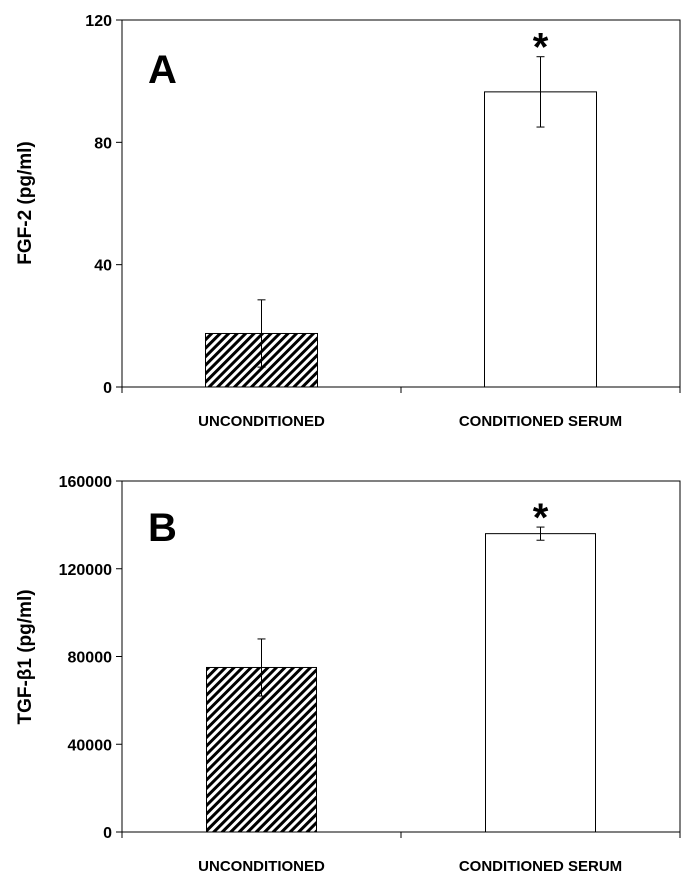 The width and height of the screenshot is (685, 872). What do you see at coordinates (103, 266) in the screenshot?
I see `y-tick-label: 40` at bounding box center [103, 266].